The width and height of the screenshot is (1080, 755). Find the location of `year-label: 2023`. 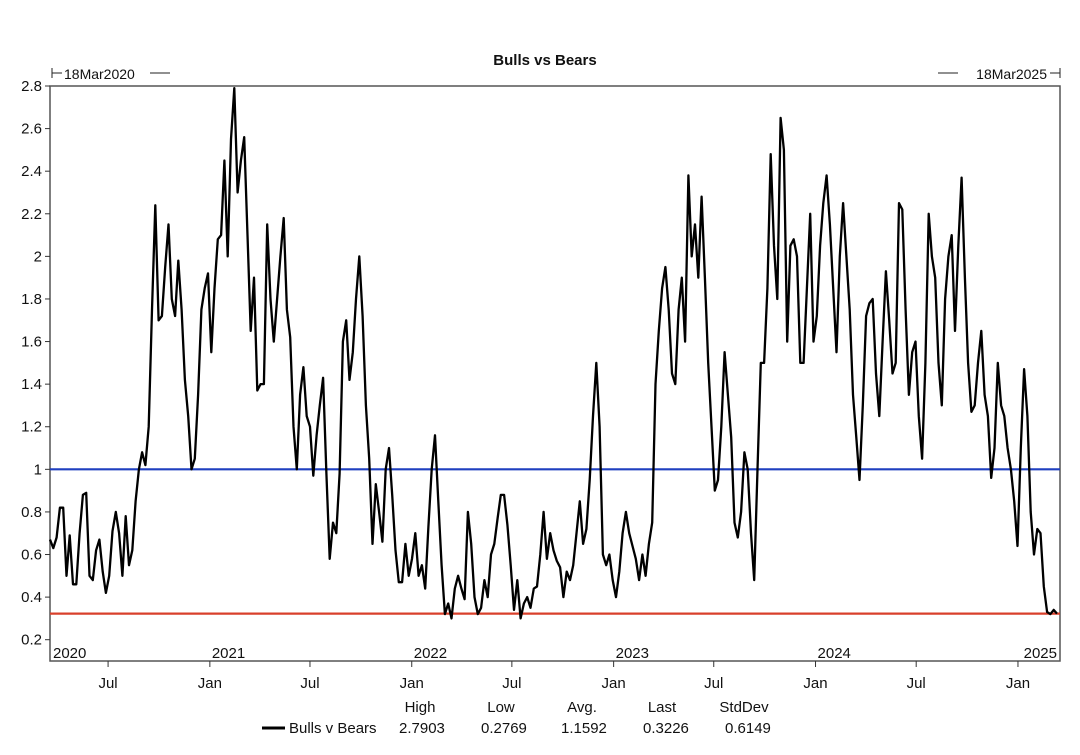

year-label: 2023 is located at coordinates (632, 653).